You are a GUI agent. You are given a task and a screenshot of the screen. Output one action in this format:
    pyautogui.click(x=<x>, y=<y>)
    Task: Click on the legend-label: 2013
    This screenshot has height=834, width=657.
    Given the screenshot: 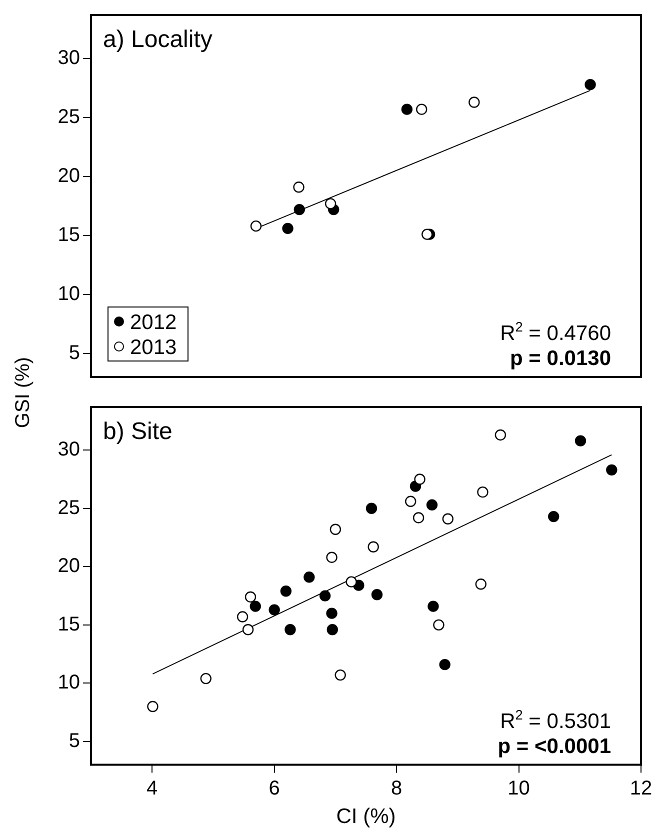 What is the action you would take?
    pyautogui.click(x=153, y=347)
    